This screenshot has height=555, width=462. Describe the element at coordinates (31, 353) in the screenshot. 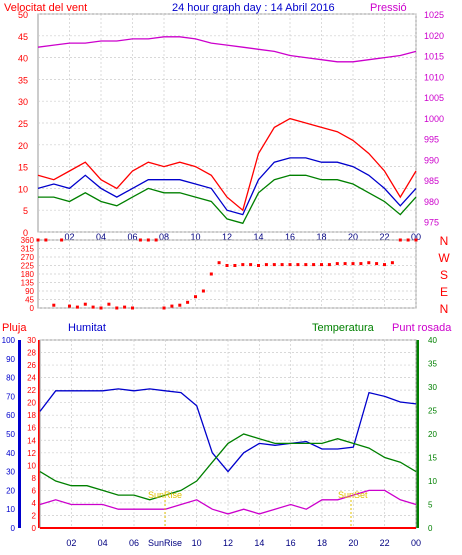

I see `rain-tick-label: 28` at that location.